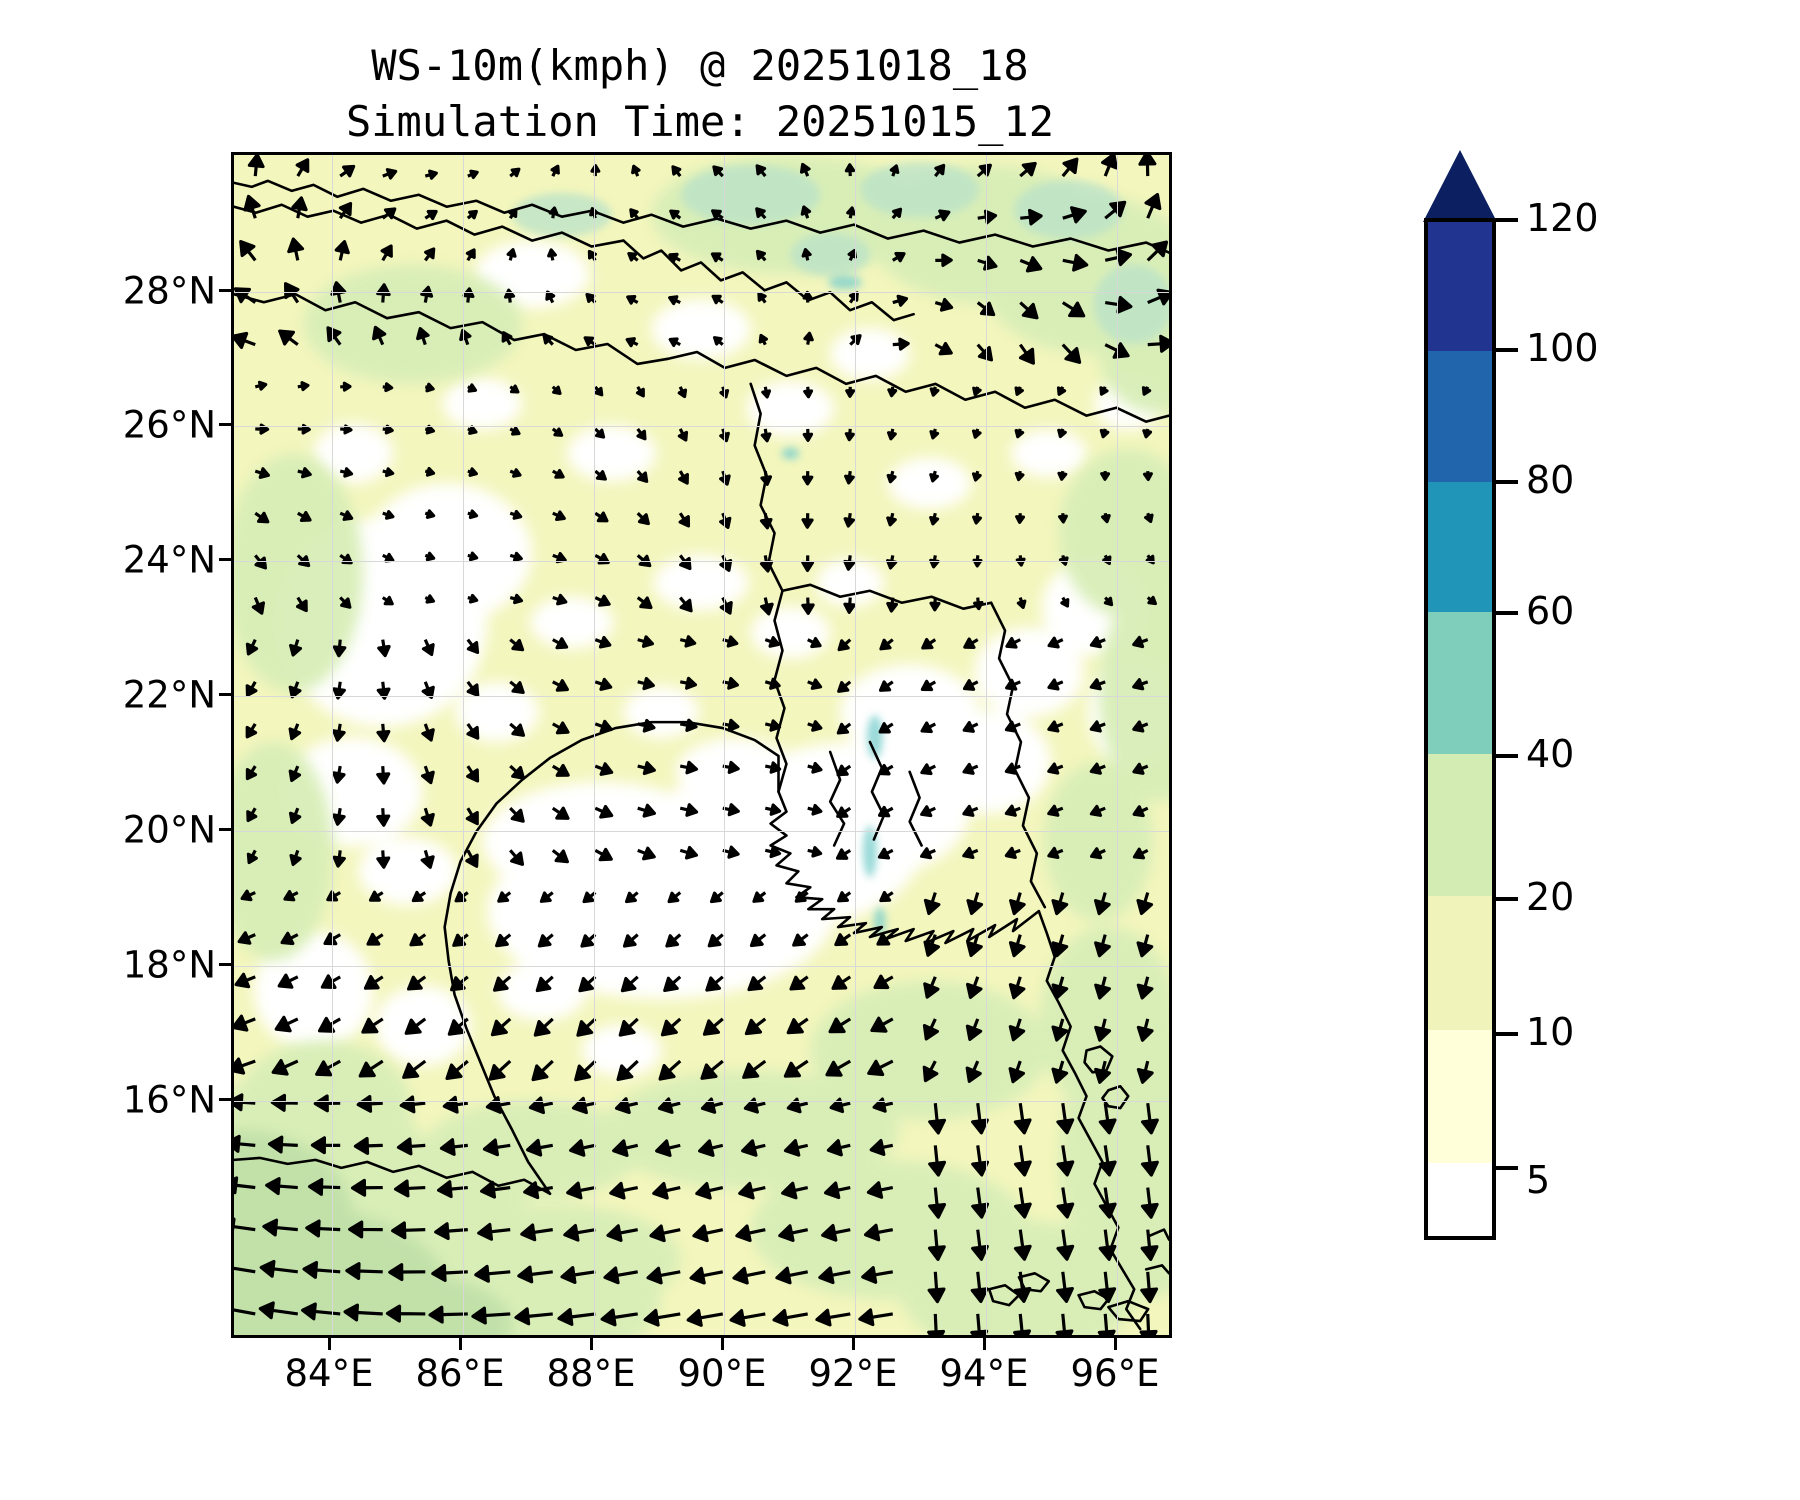 Image resolution: width=1800 pixels, height=1500 pixels. Describe the element at coordinates (724, 745) in the screenshot. I see `gridline-vertical` at that location.